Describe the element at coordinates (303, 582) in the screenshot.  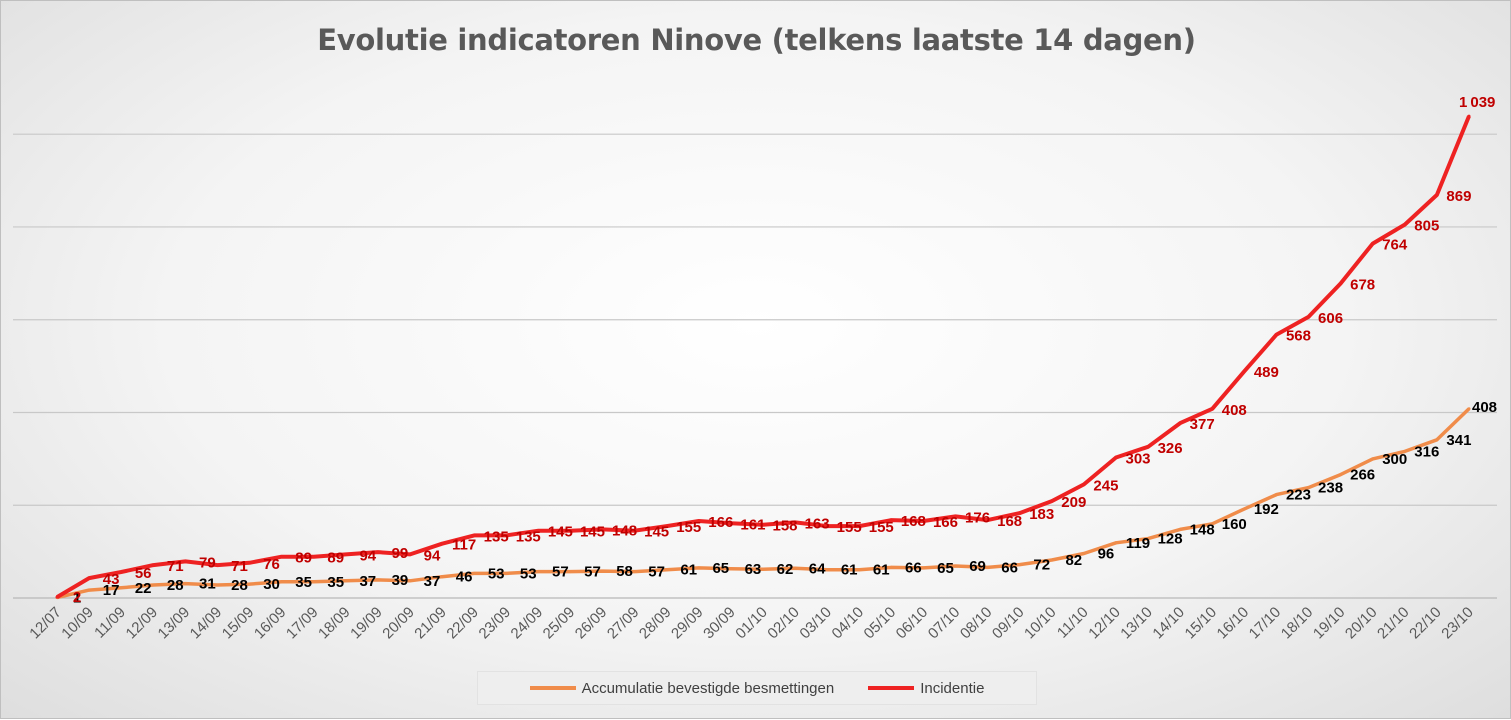
I see `data-label: 35` at that location.